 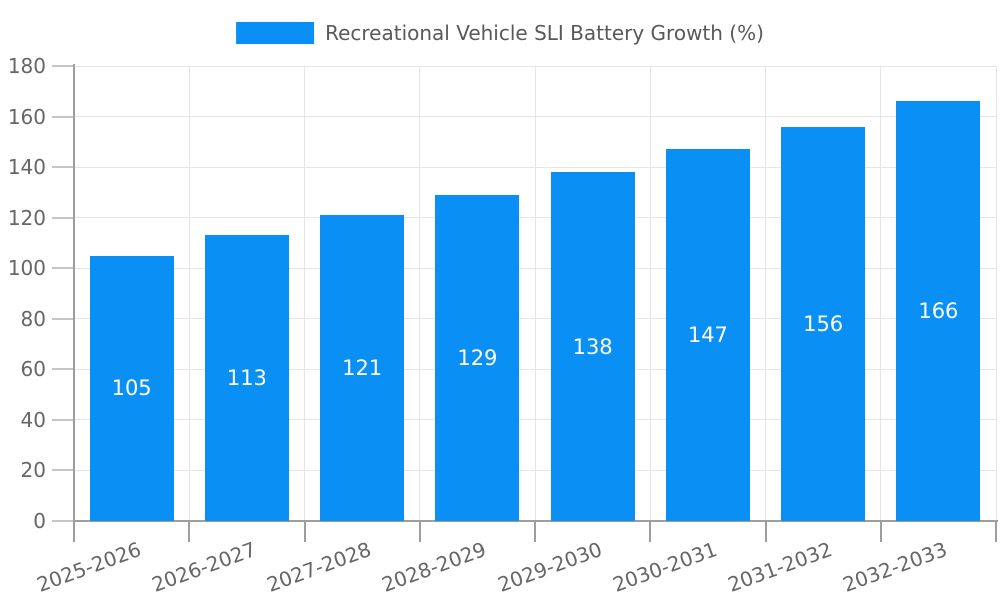 I want to click on y-tick-label: 180, so click(x=26, y=66).